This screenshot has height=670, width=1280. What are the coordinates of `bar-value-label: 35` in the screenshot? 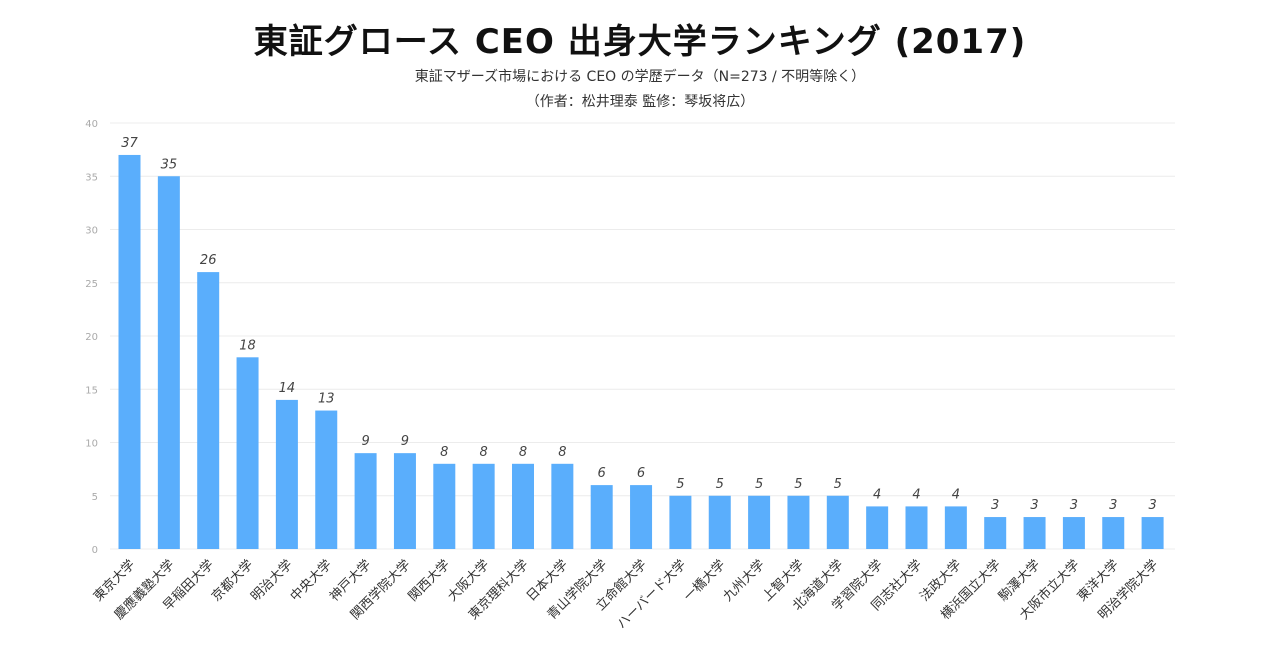 It's located at (169, 164).